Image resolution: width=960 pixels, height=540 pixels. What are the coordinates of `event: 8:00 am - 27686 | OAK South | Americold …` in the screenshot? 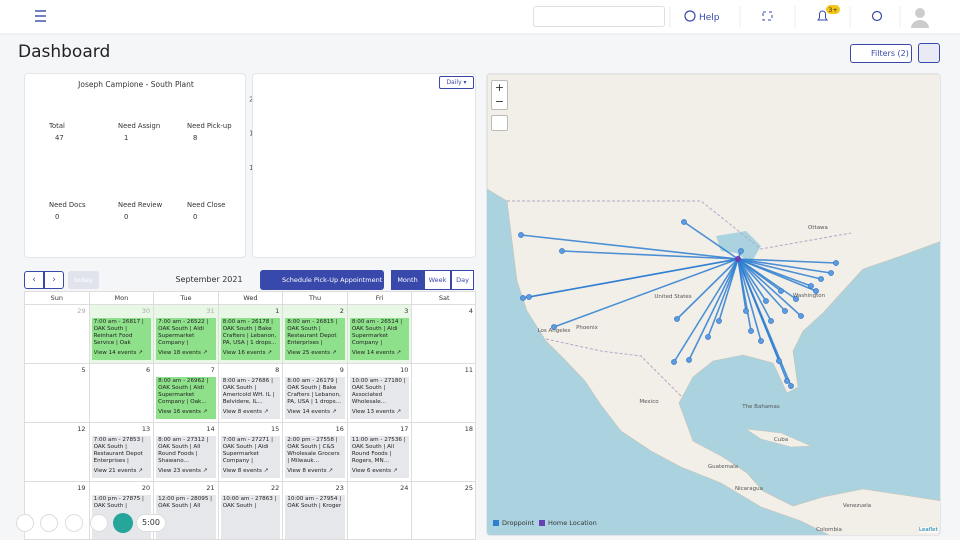 It's located at (250, 398).